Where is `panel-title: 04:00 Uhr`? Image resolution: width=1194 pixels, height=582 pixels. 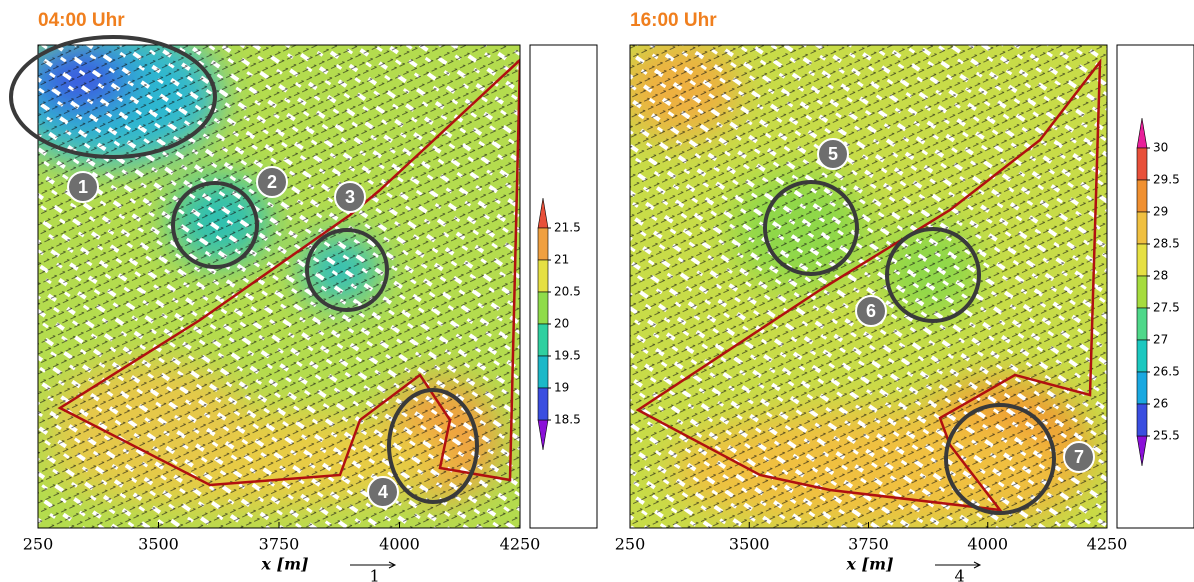 panel-title: 04:00 Uhr is located at coordinates (81, 20).